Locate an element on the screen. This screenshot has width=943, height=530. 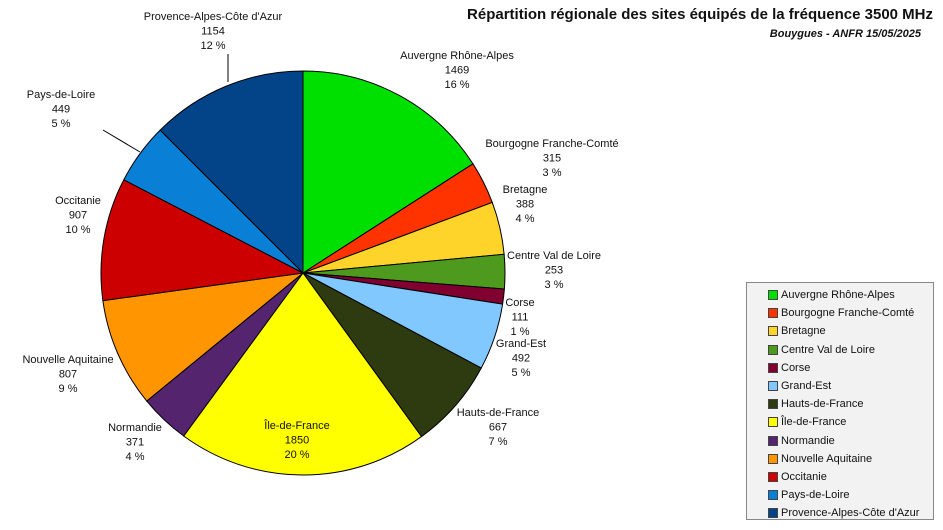
slice-label-9: Nouvelle Aquitaine 807 9 % is located at coordinates (67, 374).